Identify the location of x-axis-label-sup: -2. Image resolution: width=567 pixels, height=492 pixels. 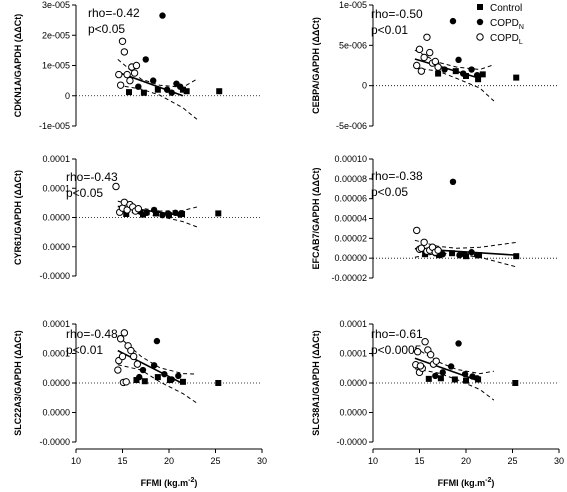
(191, 480).